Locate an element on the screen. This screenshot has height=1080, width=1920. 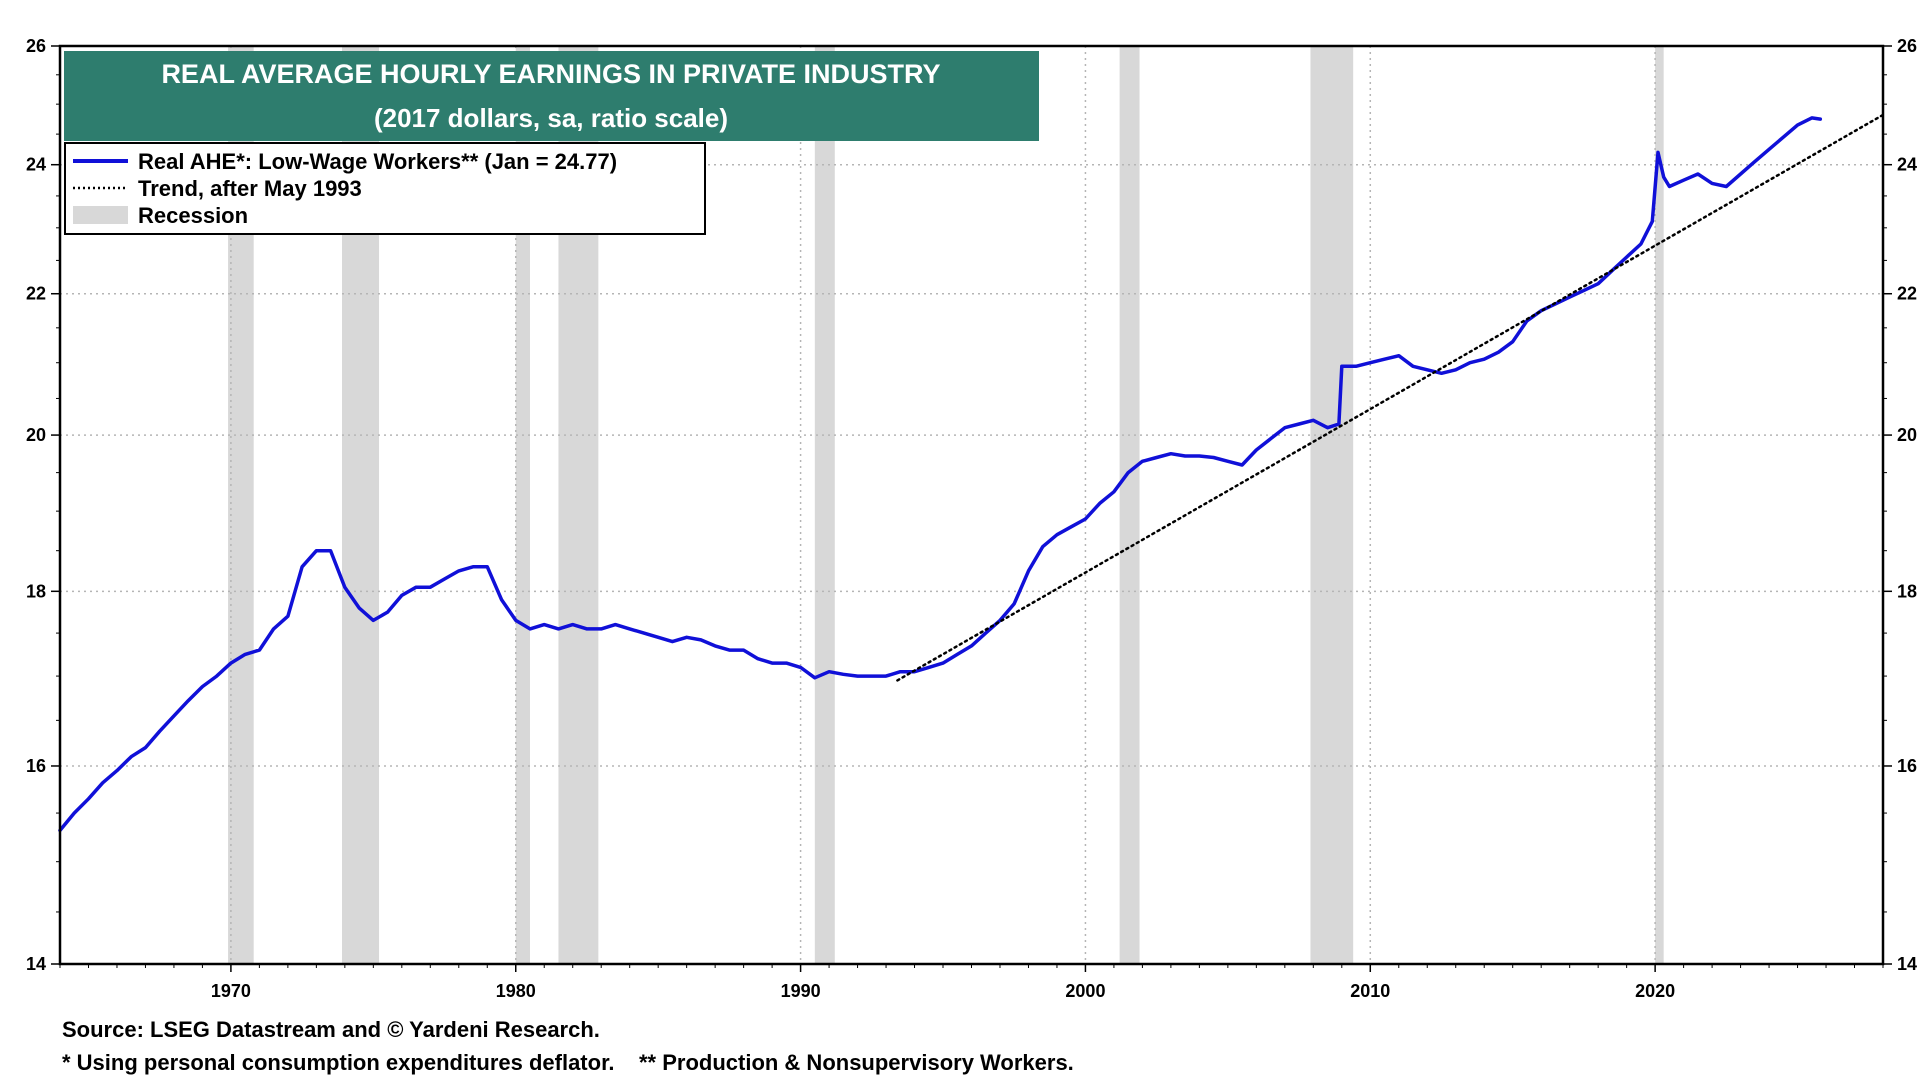
x-tick-label: 1970 is located at coordinates (231, 991).